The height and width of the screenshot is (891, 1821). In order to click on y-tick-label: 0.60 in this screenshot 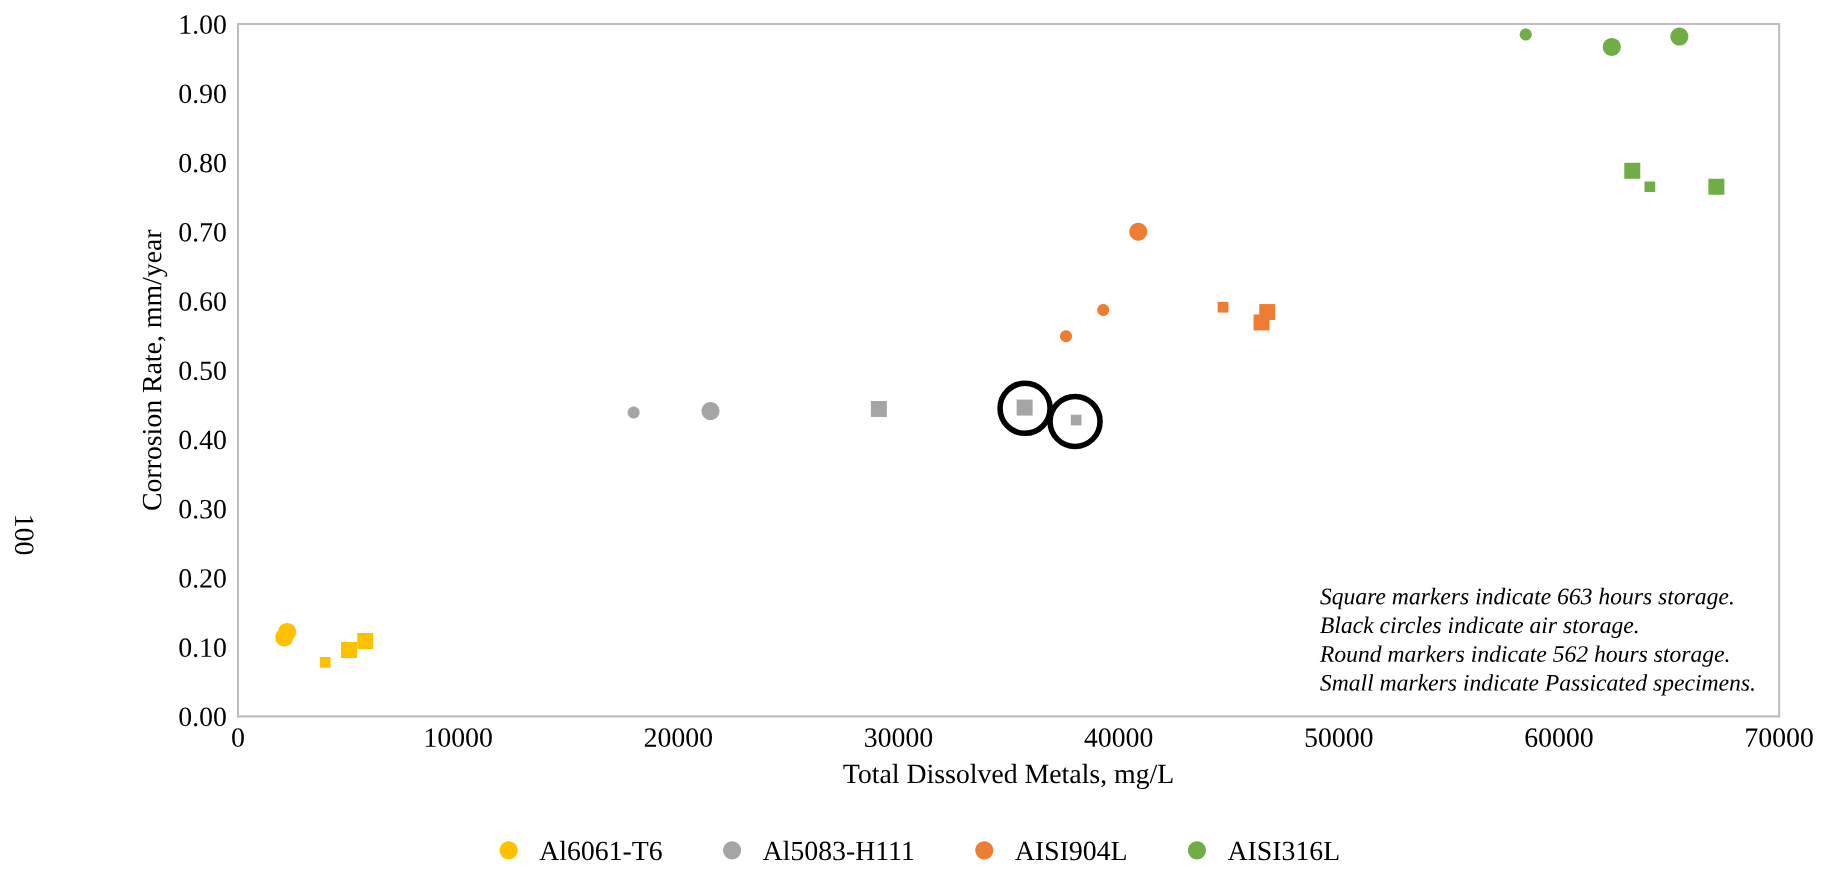, I will do `click(202, 302)`.